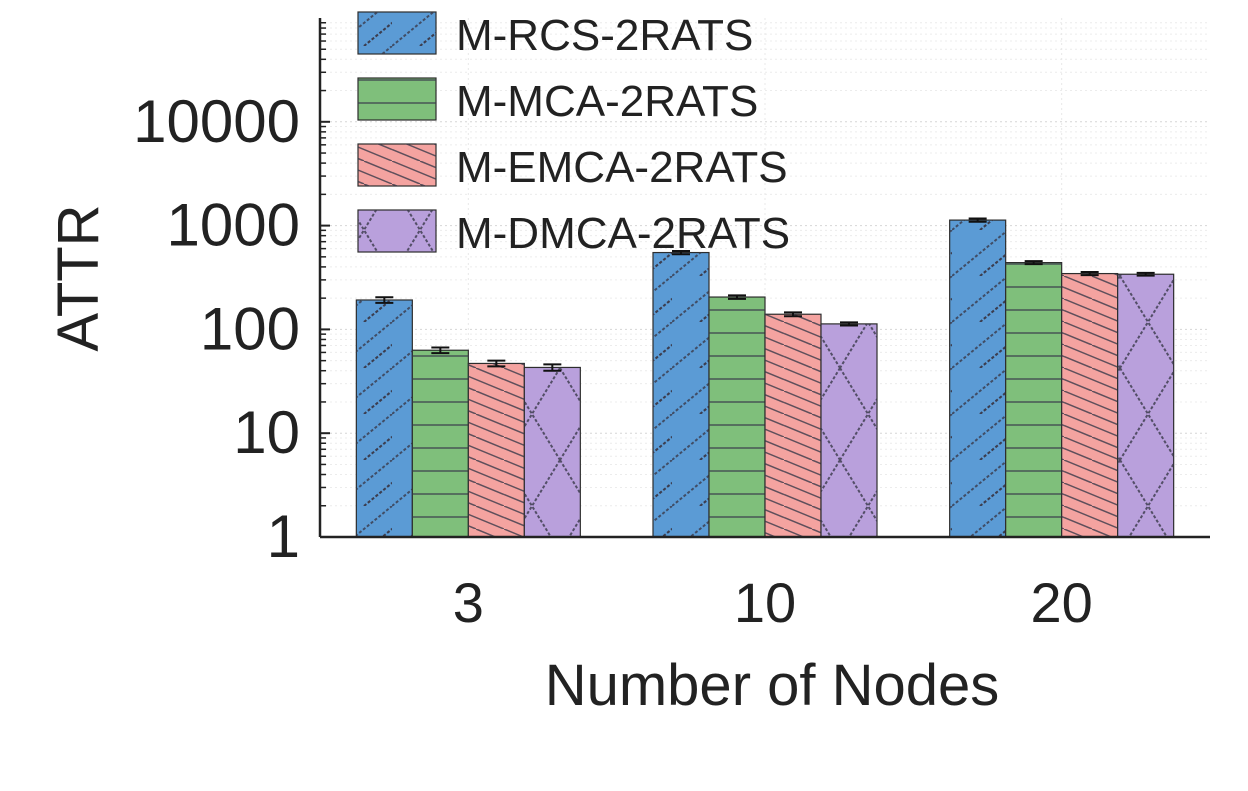 This screenshot has width=1248, height=791. Describe the element at coordinates (765, 602) in the screenshot. I see `x-tick-label: 10` at that location.